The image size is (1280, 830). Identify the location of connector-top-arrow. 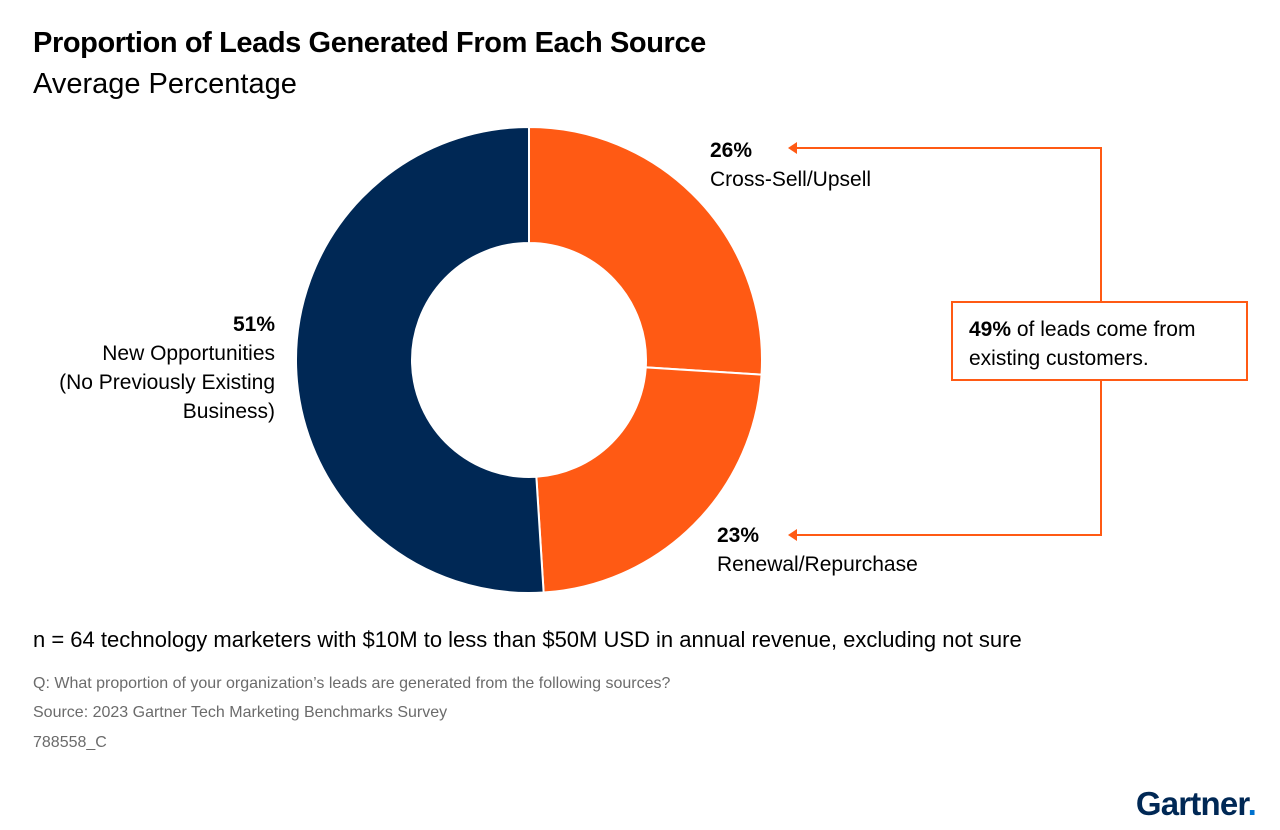
(792, 148).